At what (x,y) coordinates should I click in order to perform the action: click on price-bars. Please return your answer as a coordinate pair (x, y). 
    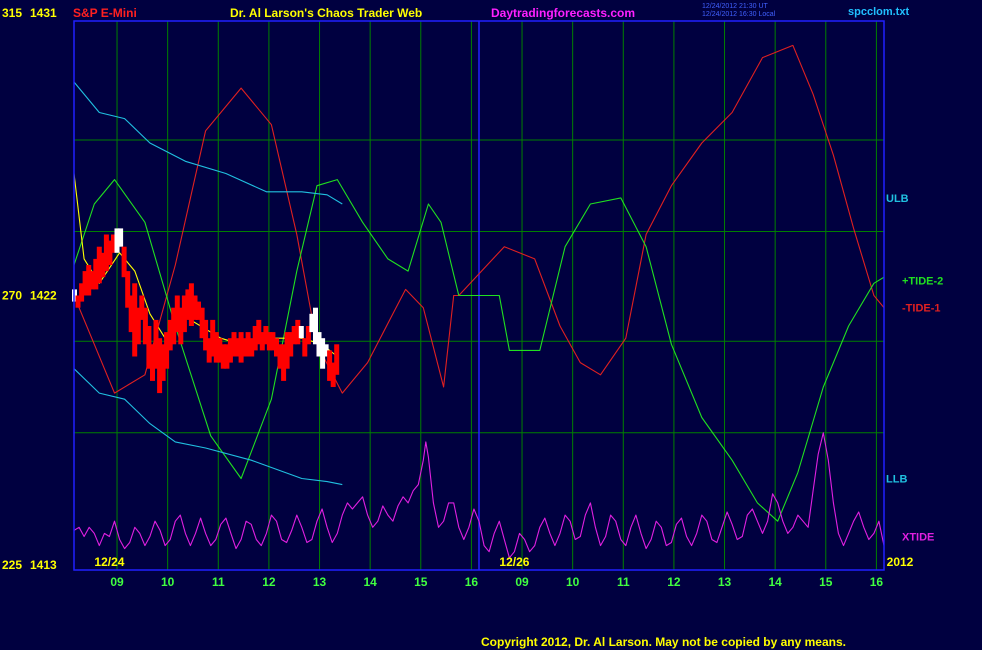
    Looking at the image, I should click on (206, 311).